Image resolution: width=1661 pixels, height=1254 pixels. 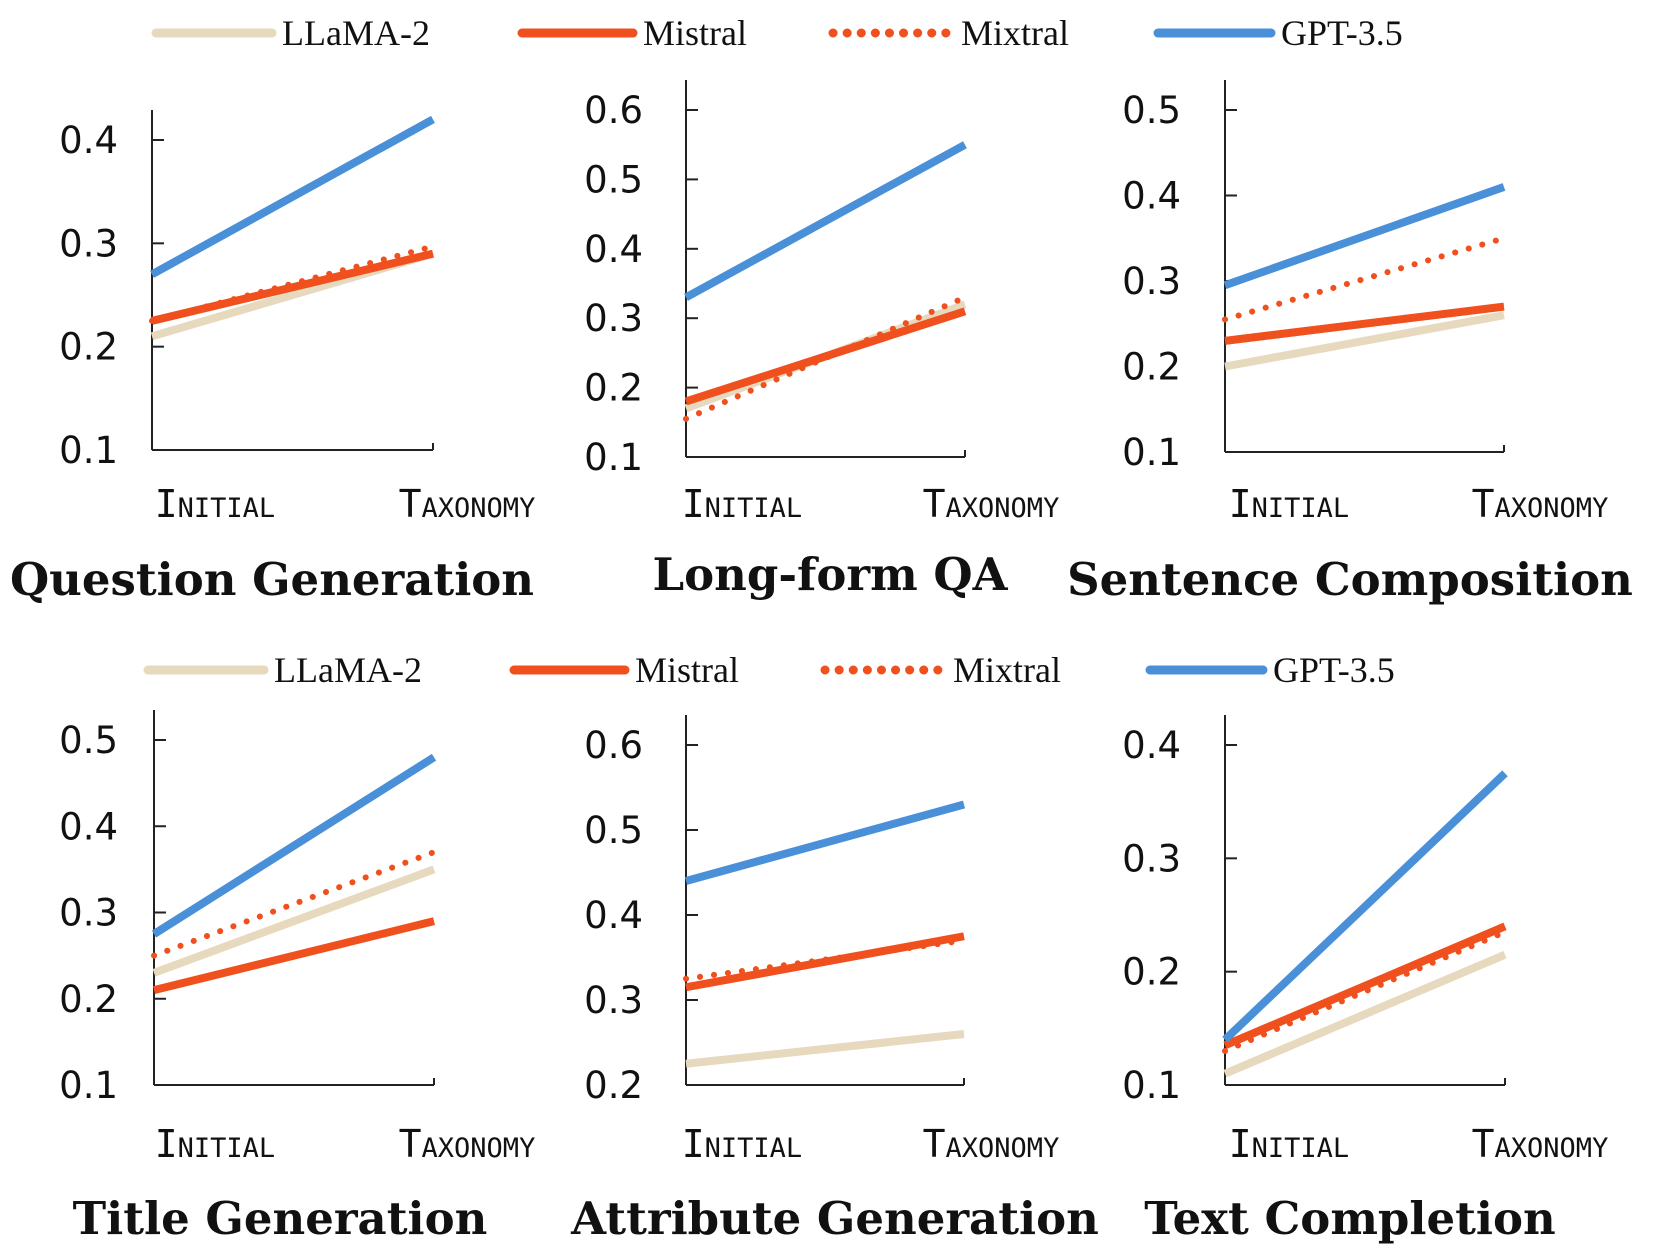 What do you see at coordinates (834, 1218) in the screenshot?
I see `chart-title: Attribute Generation` at bounding box center [834, 1218].